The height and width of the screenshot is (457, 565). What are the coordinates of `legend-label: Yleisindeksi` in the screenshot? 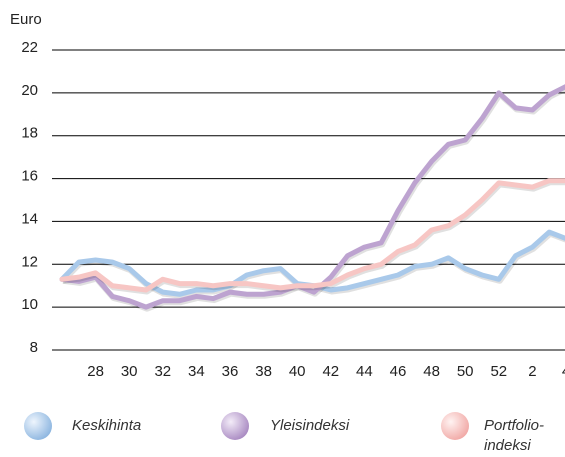 It's located at (310, 425).